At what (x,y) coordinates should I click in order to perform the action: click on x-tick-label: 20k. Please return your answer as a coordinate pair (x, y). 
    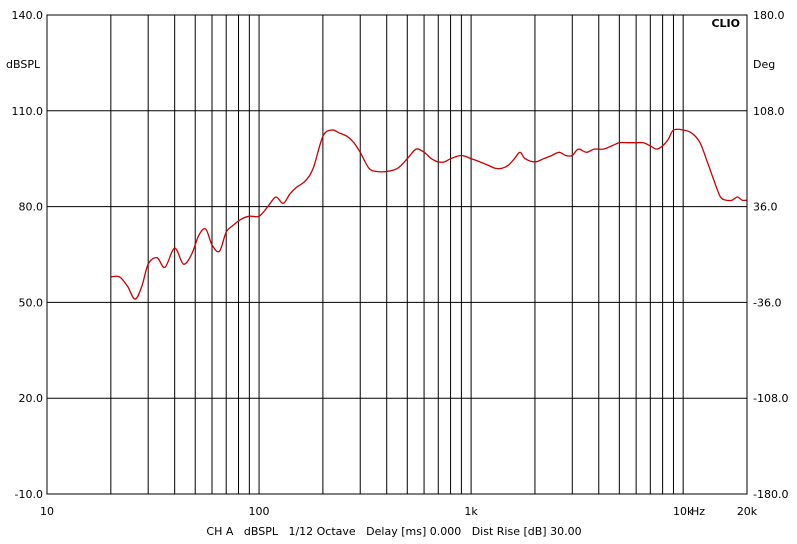
    Looking at the image, I should click on (747, 511).